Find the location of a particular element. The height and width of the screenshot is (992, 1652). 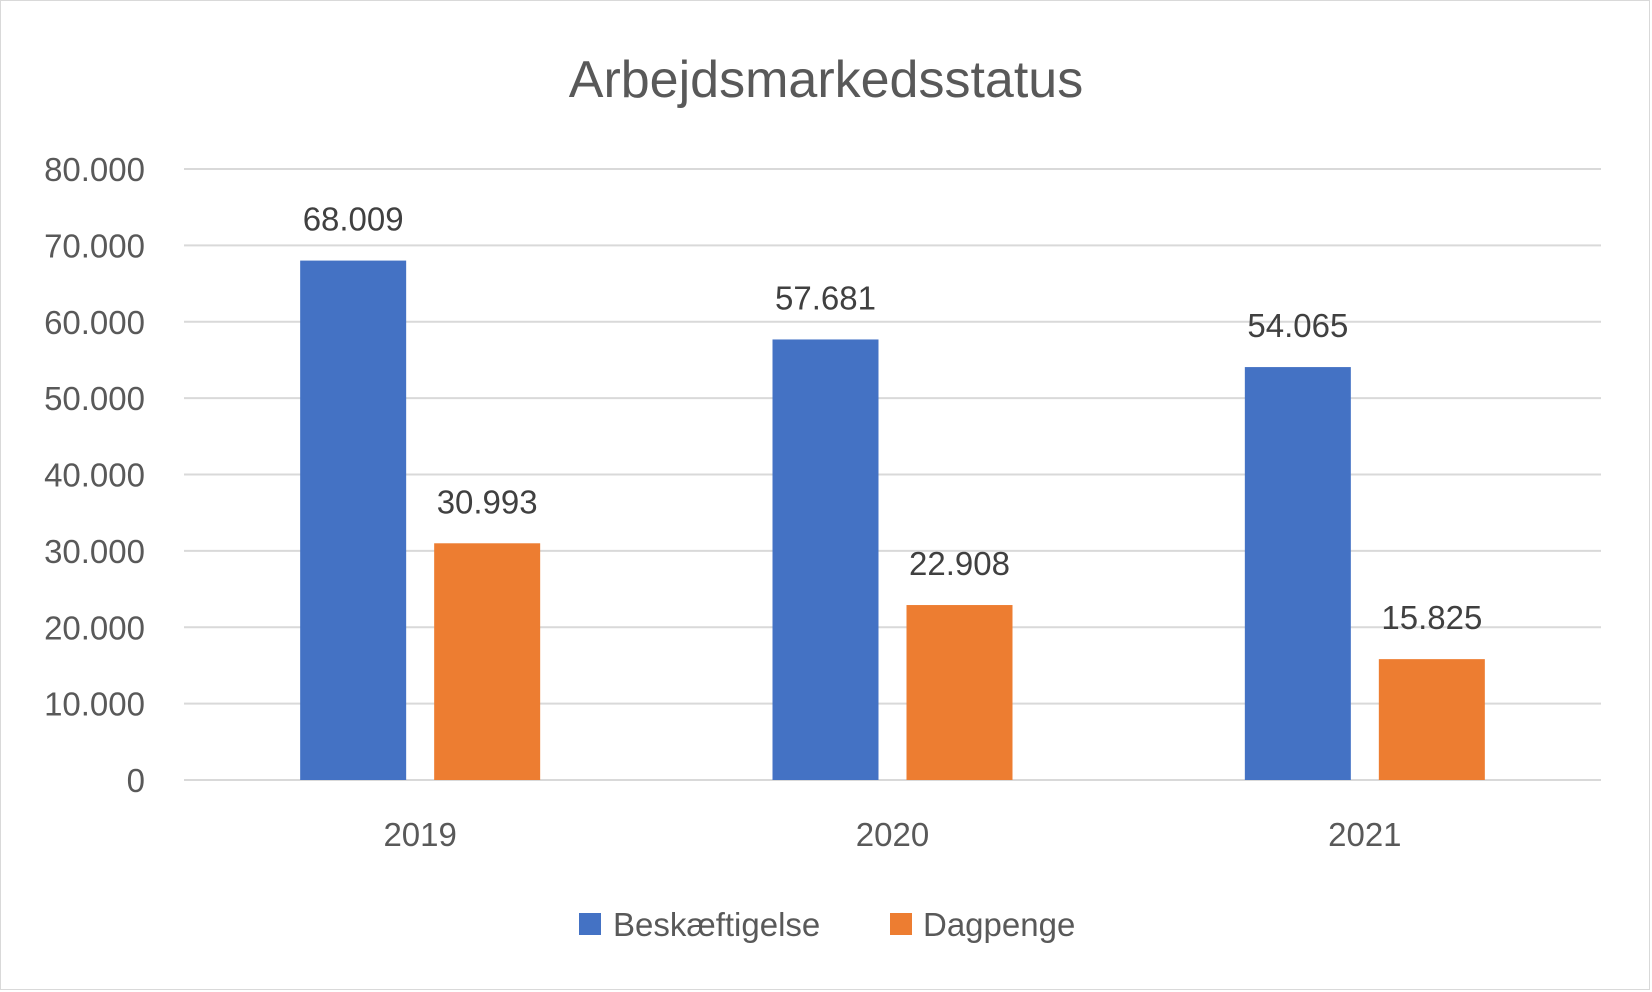

x-tick-label: 2020 is located at coordinates (892, 834).